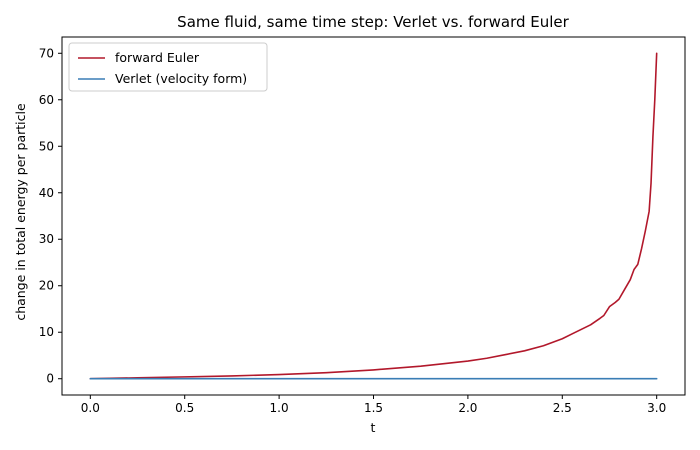 The image size is (700, 450). Describe the element at coordinates (46, 146) in the screenshot. I see `y-tick-label: 50` at that location.